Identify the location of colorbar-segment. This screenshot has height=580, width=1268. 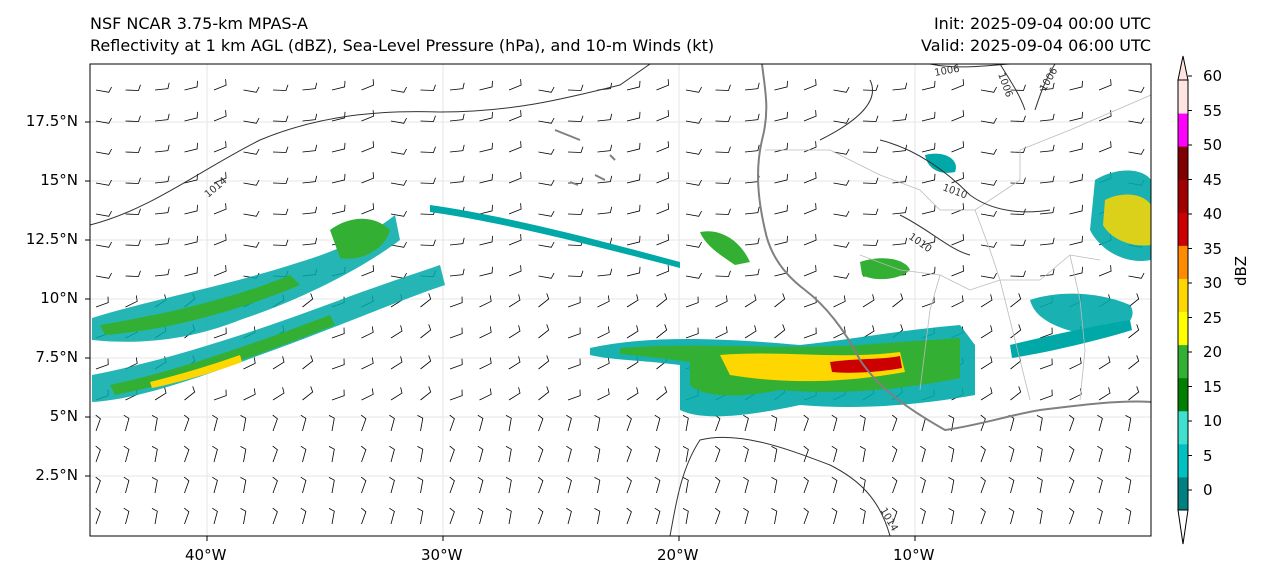
(1183, 493).